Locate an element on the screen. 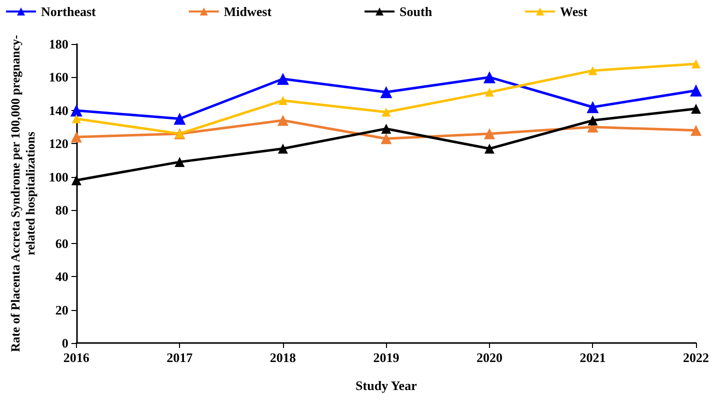 This screenshot has width=714, height=403. x-tick-label: 2016 is located at coordinates (76, 357).